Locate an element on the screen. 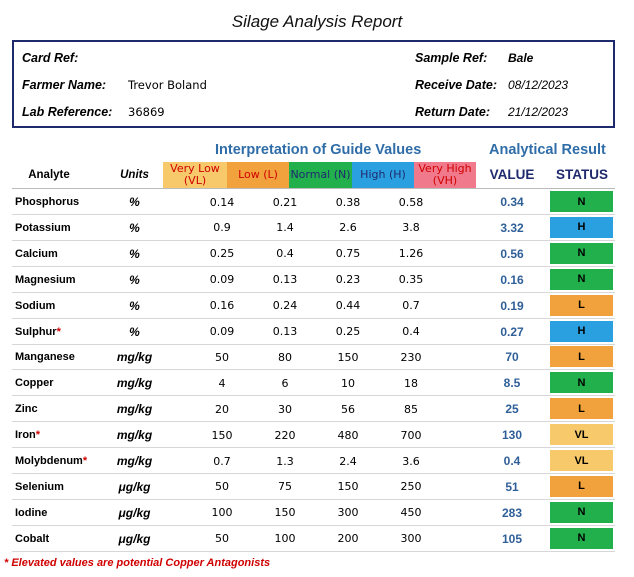 The height and width of the screenshot is (577, 634). guide-value-l: 1.3 is located at coordinates (285, 461).